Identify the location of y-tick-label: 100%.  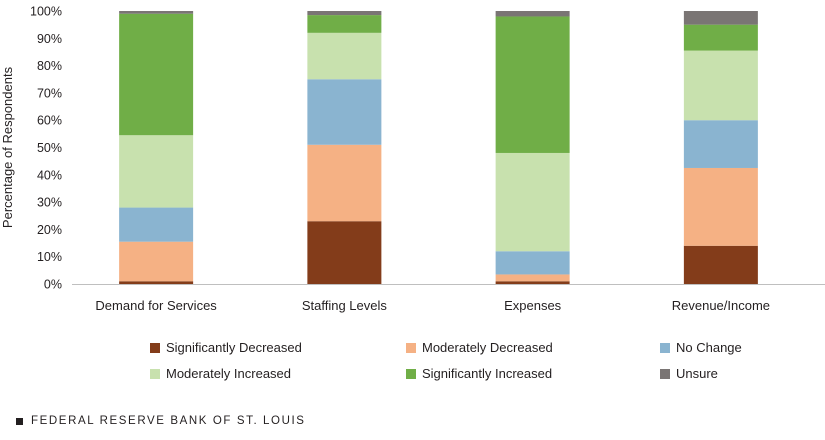
(46, 12).